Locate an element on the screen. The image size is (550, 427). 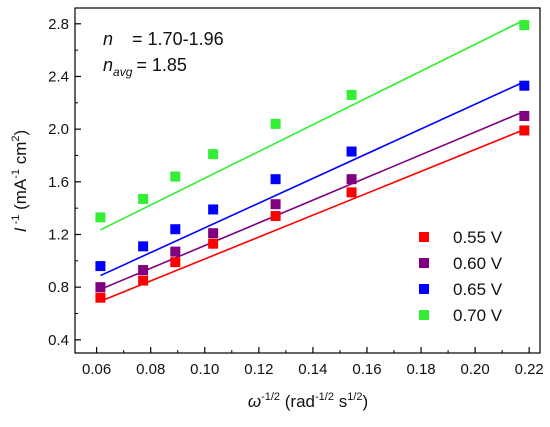
x-tick-label-2: 0.10 is located at coordinates (204, 369).